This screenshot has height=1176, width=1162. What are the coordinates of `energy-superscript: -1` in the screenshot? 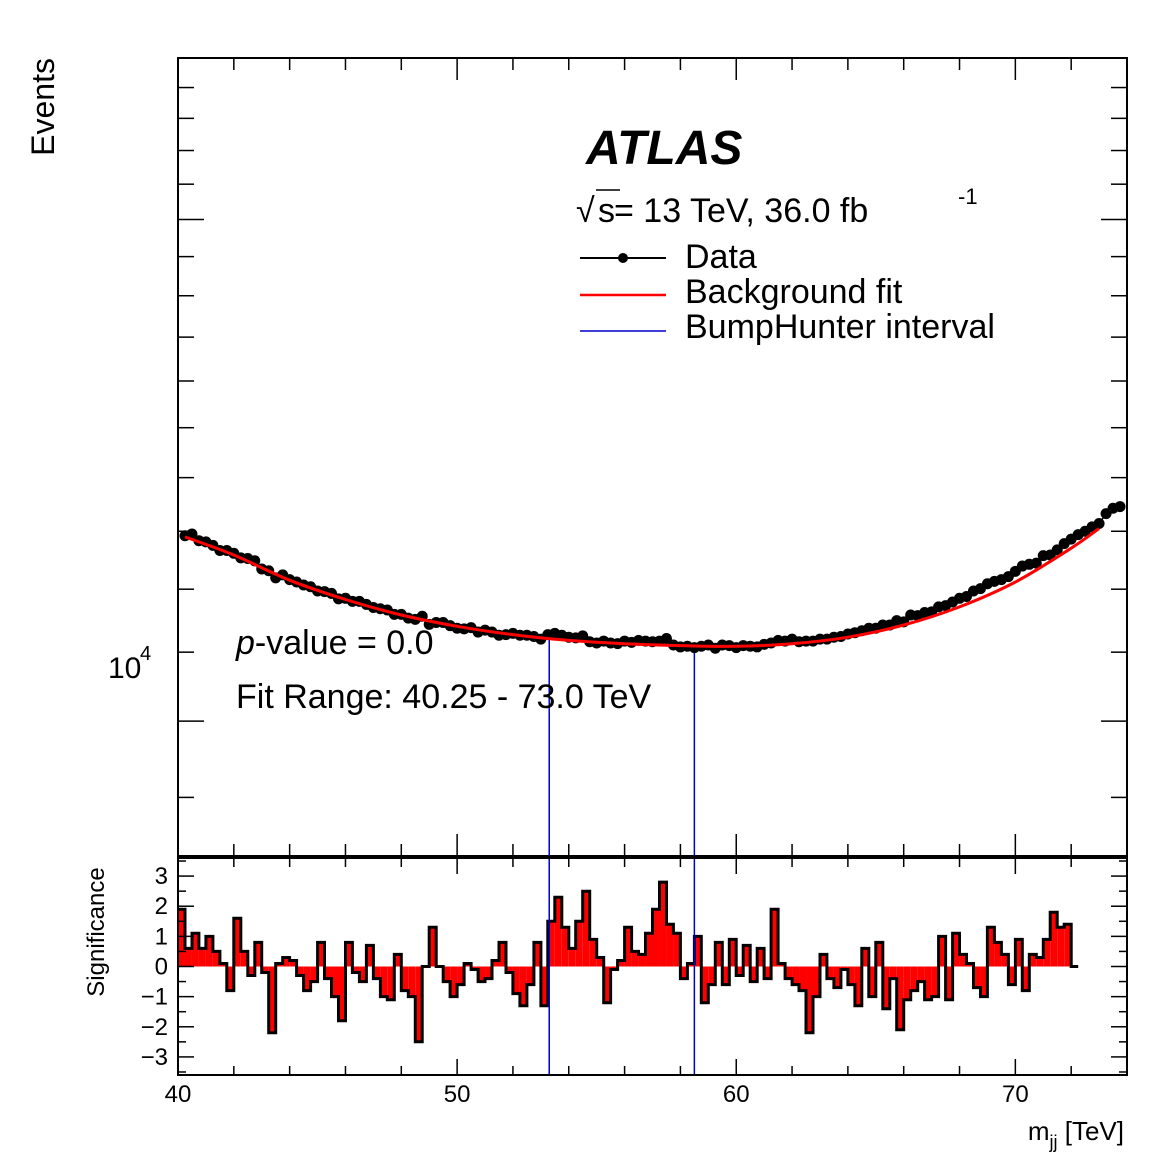 It's located at (968, 196).